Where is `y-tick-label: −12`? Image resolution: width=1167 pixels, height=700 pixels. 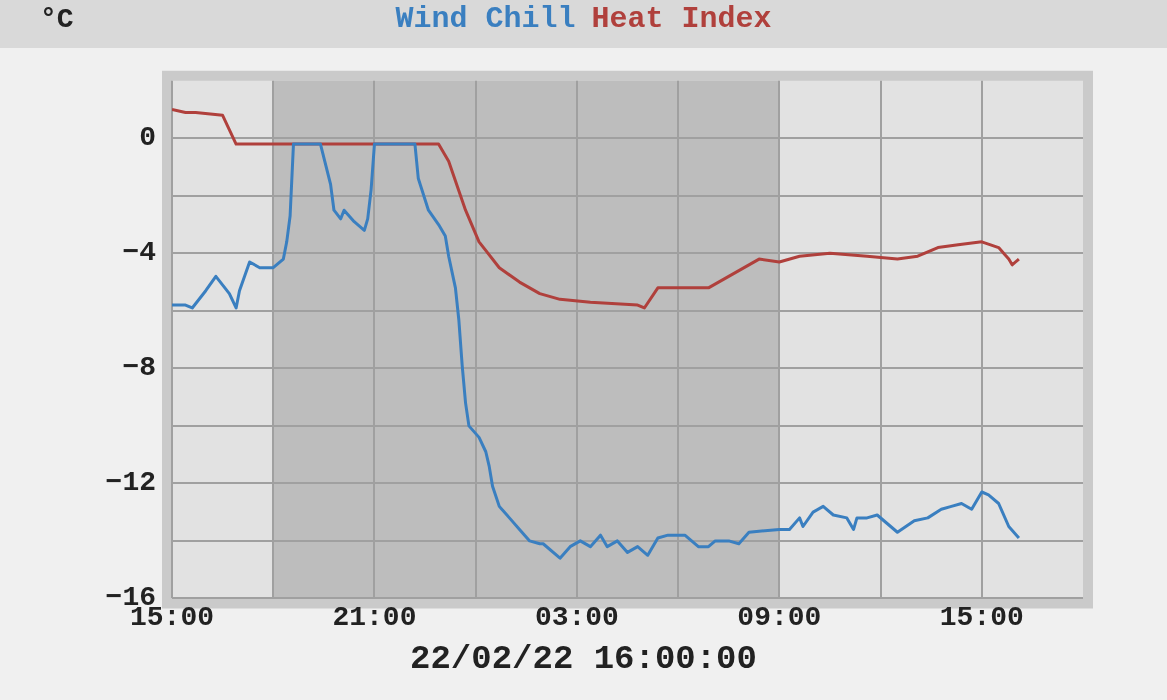
y-tick-label: −12 is located at coordinates (130, 483).